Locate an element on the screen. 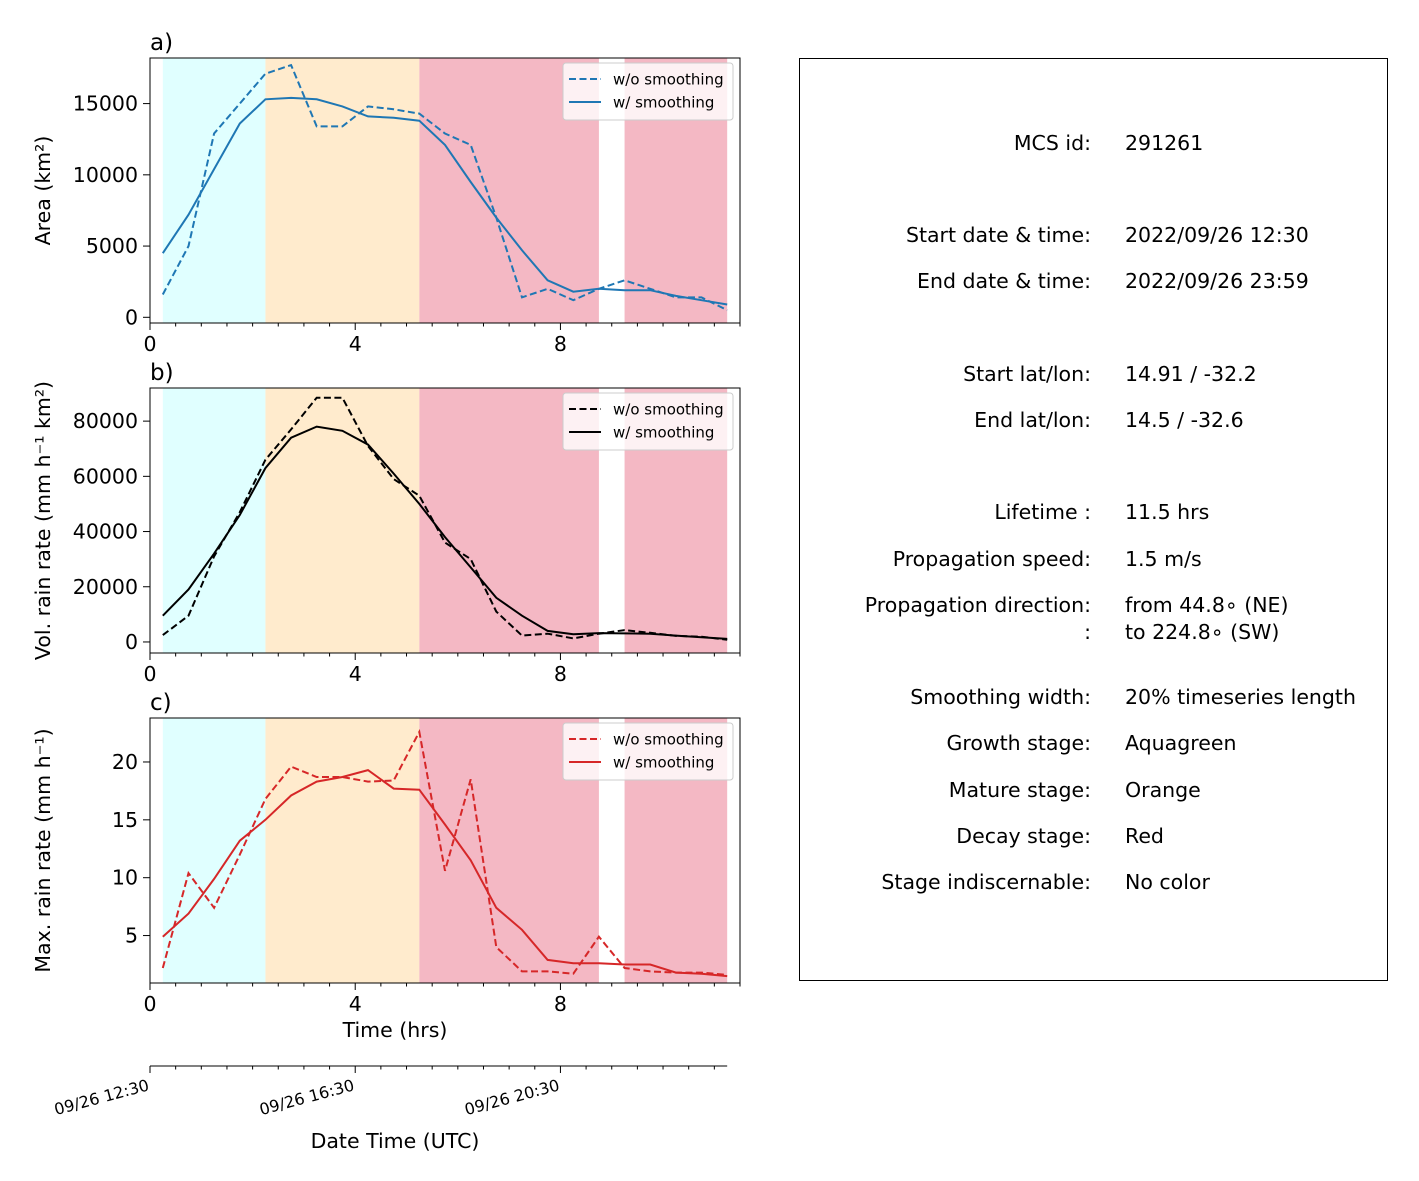 The height and width of the screenshot is (1181, 1419). datetime-tick-label: 09/26 12:30 is located at coordinates (101, 1098).